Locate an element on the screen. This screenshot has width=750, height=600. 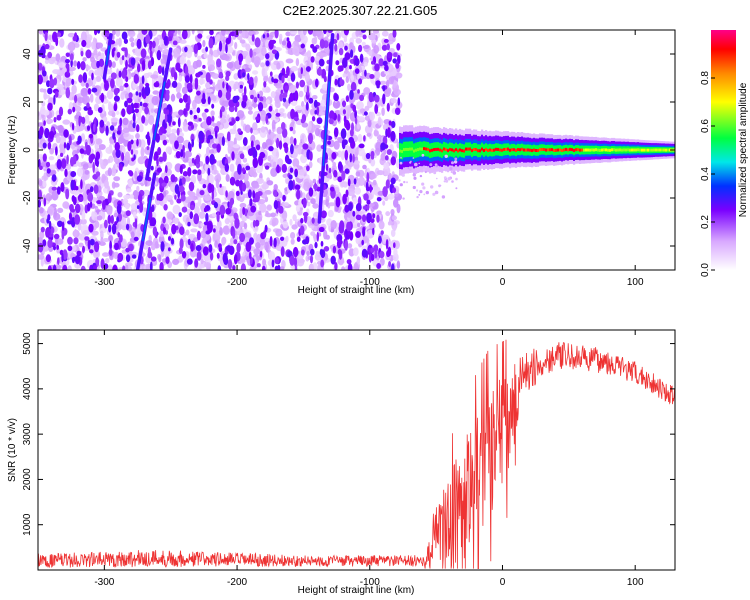
y-tick-label: 3000 is located at coordinates (27, 434).